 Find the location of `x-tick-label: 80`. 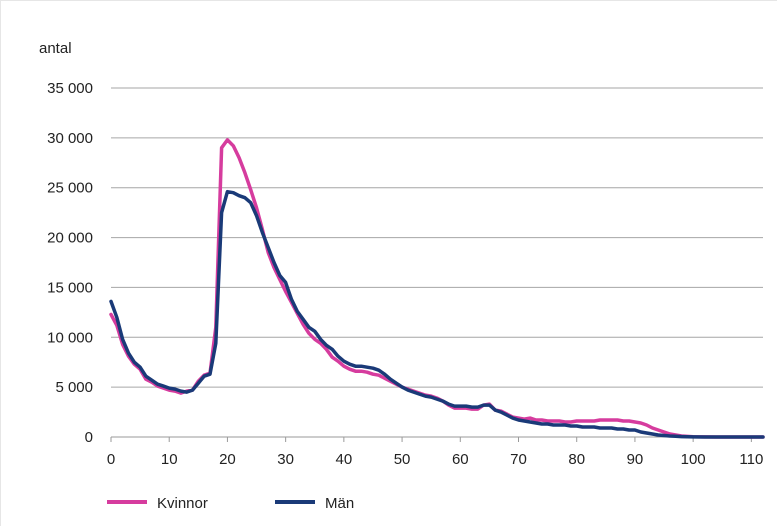

x-tick-label: 80 is located at coordinates (576, 459).